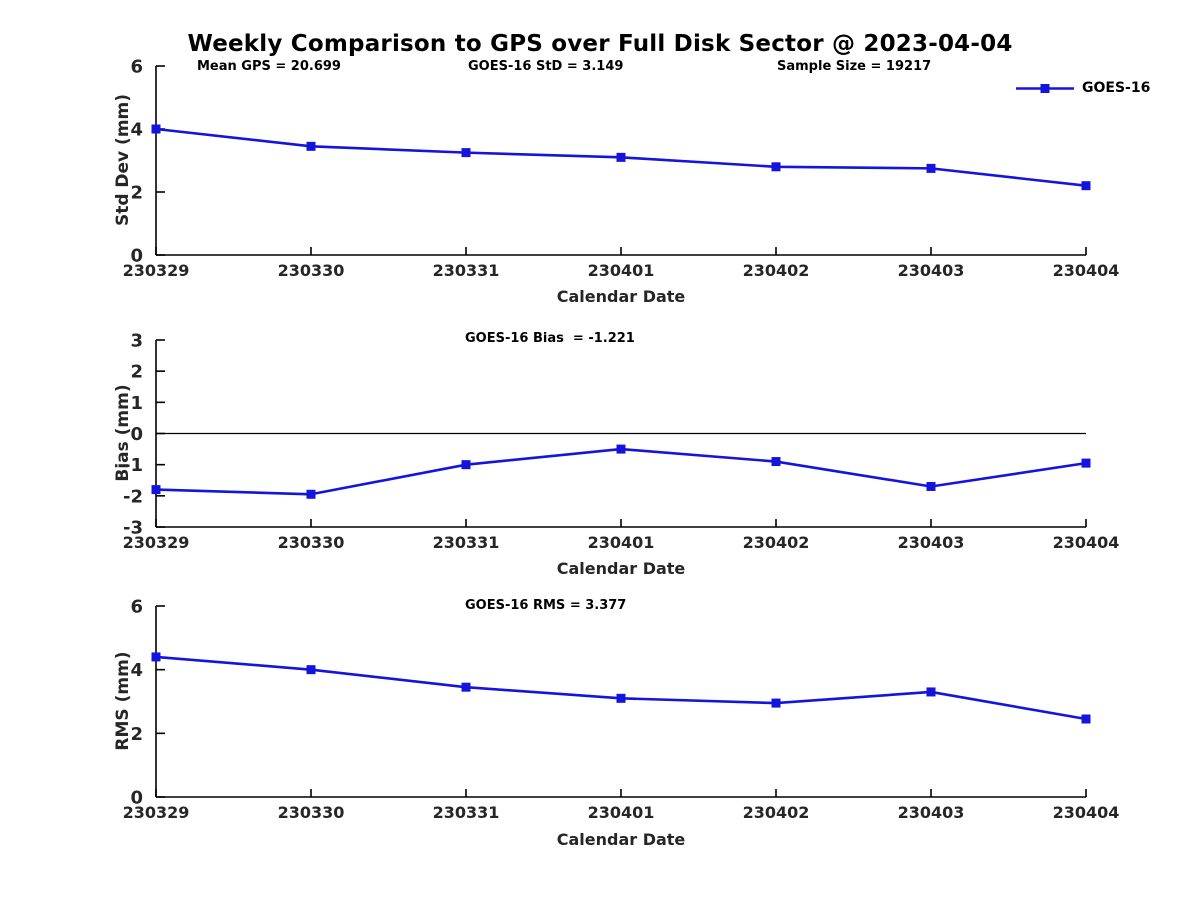 This screenshot has width=1200, height=900. Describe the element at coordinates (269, 66) in the screenshot. I see `annotation-mean-gps: Mean GPS = 20.699` at that location.